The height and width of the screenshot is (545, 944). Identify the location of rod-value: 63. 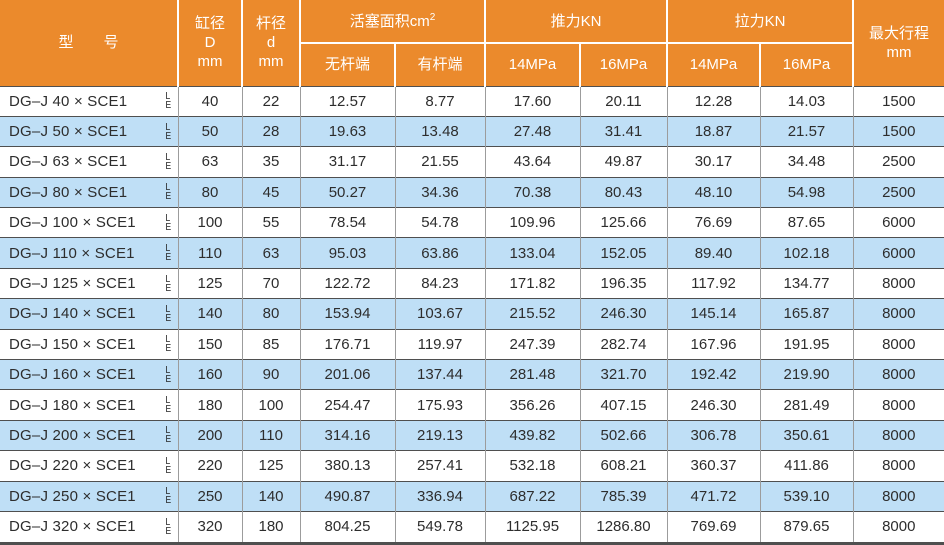
(270, 253).